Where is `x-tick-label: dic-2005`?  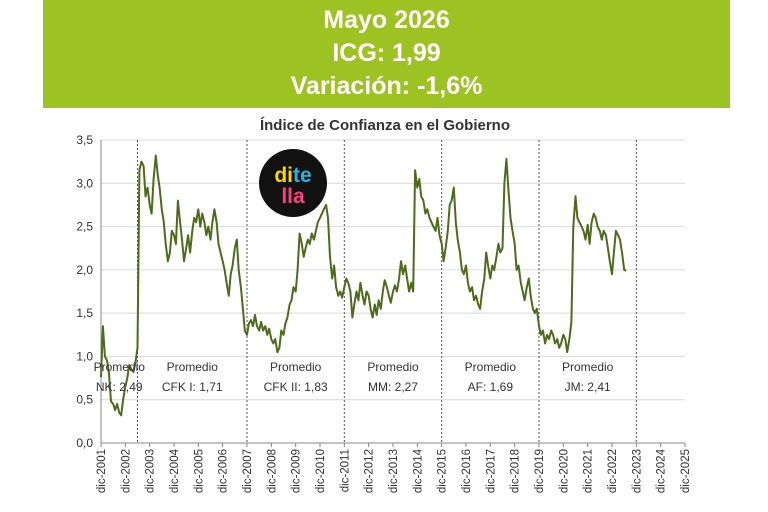 x-tick-label: dic-2005 is located at coordinates (199, 471).